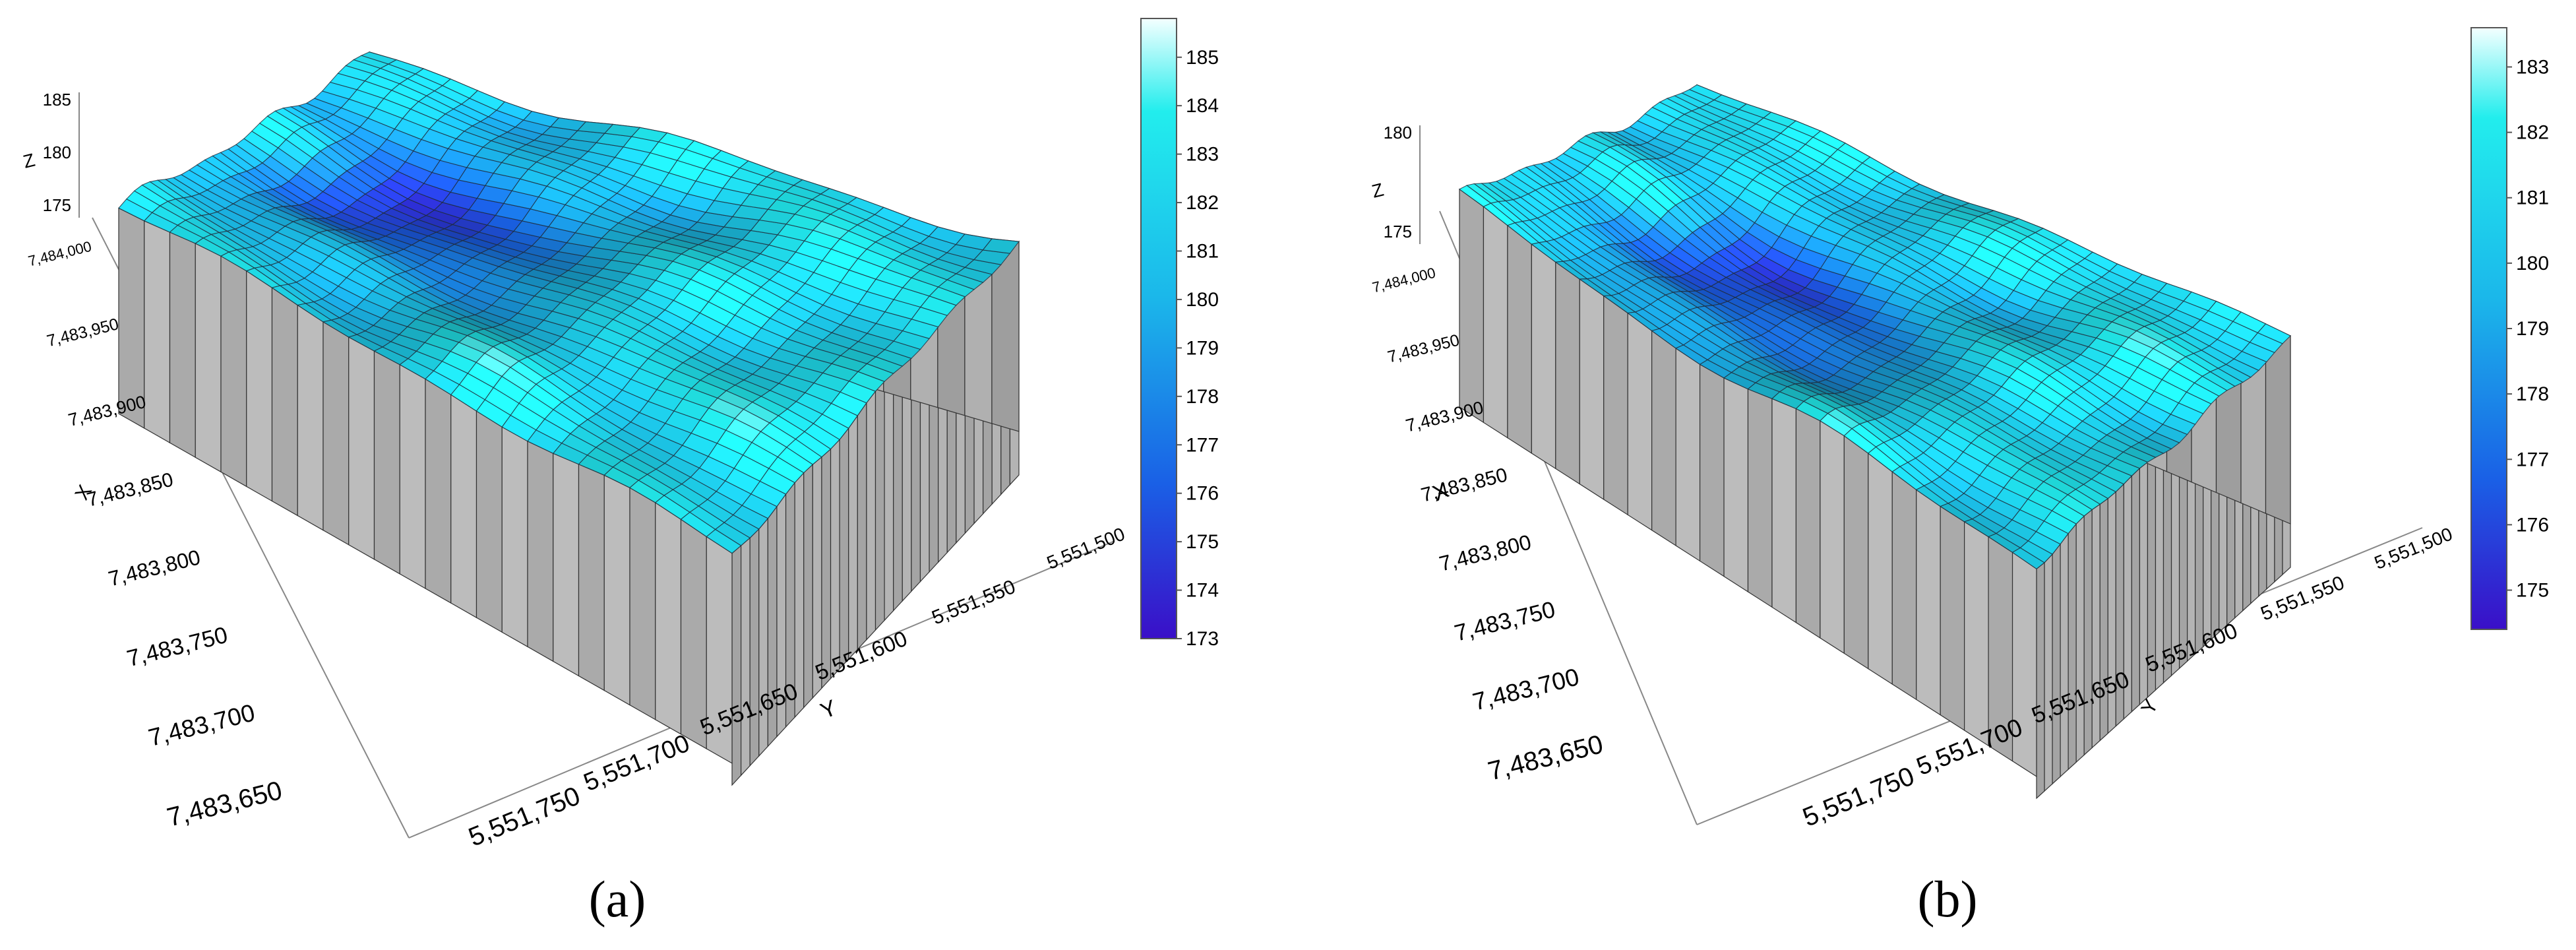 The image size is (2576, 950). I want to click on colorbar-tick-label: 183, so click(2532, 67).